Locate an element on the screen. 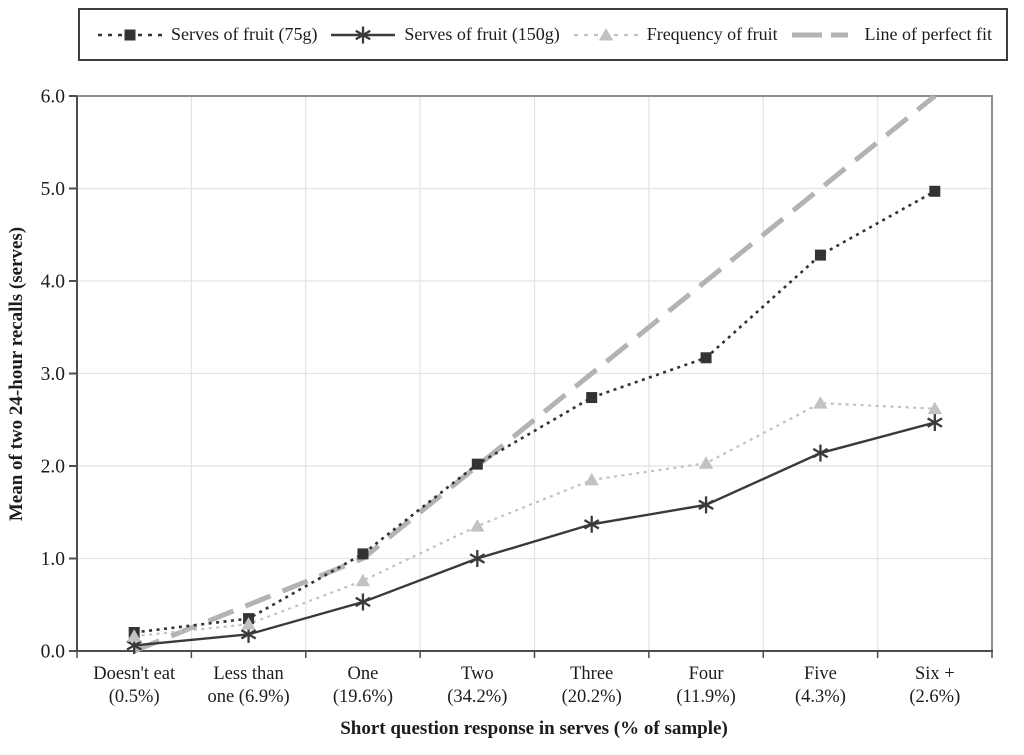 The height and width of the screenshot is (755, 1024). x-category-label: Five is located at coordinates (820, 674).